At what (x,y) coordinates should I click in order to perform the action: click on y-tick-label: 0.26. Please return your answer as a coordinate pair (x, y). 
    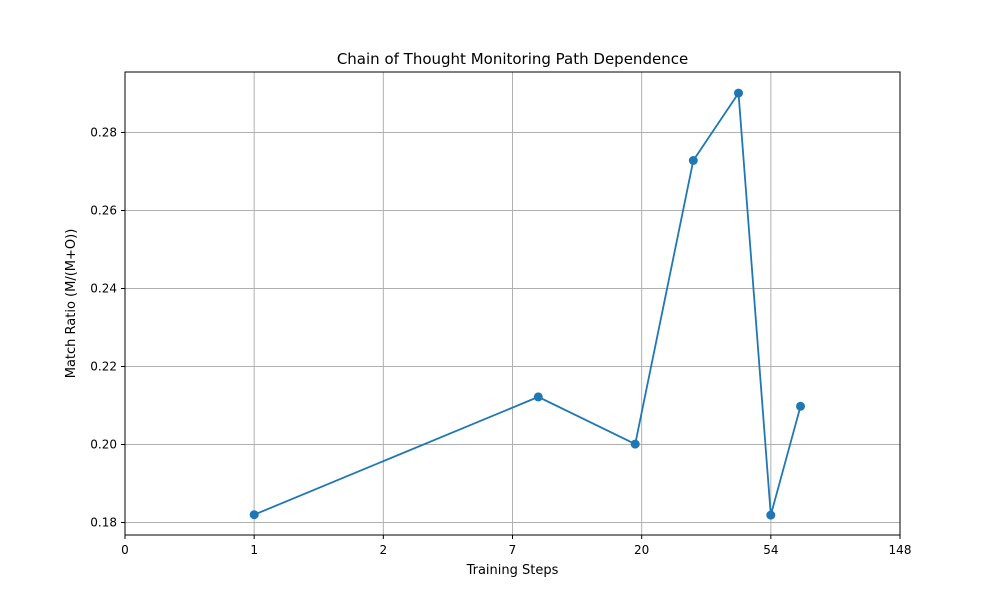
    Looking at the image, I should click on (103, 210).